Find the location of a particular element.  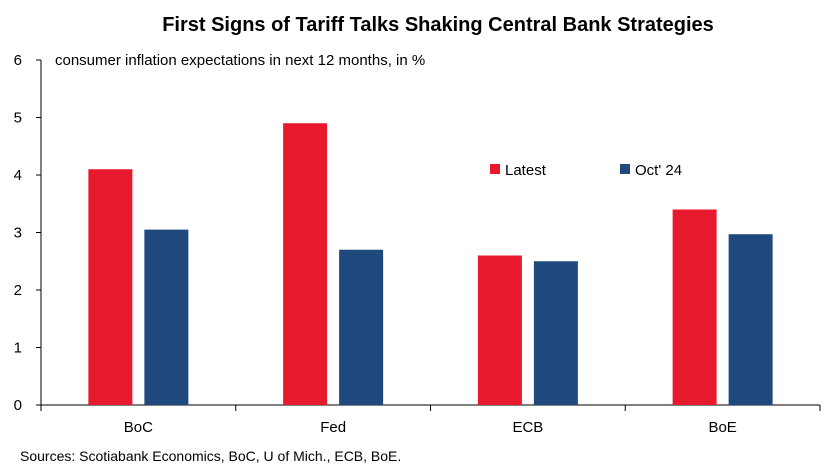

x-tick-label: BoE is located at coordinates (722, 427).